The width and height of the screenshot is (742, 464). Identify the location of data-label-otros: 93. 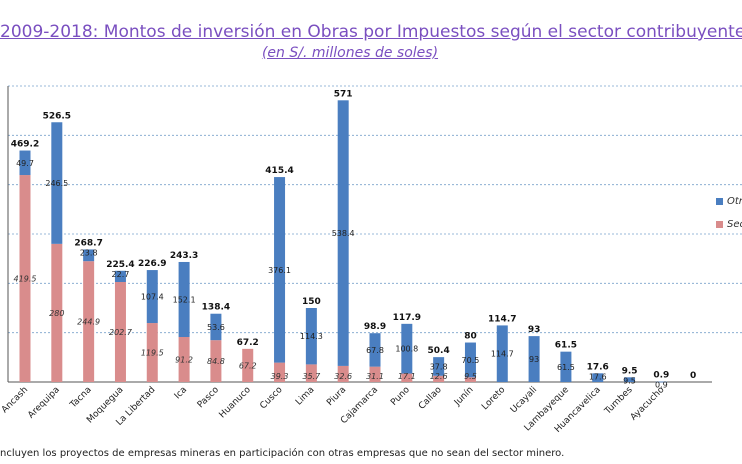
(534, 359).